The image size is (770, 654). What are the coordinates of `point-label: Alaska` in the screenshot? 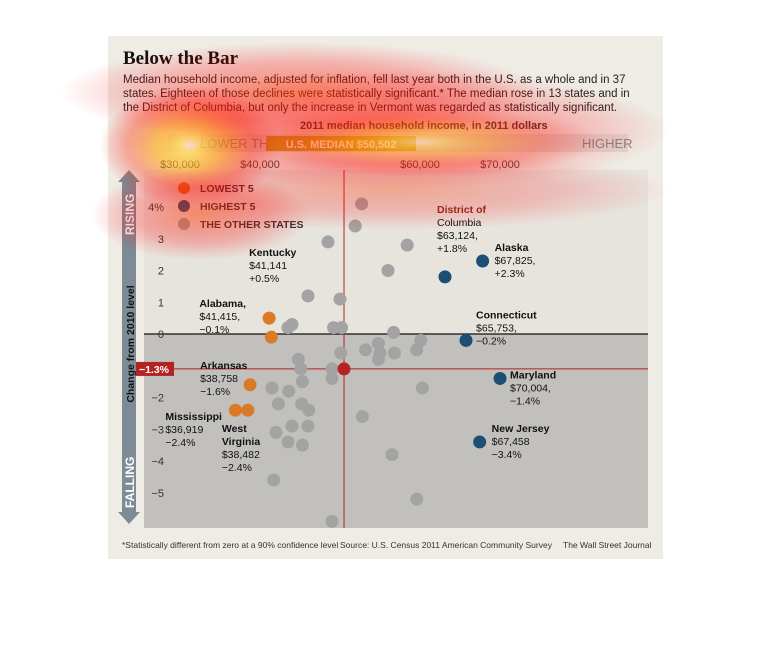 It's located at (512, 248).